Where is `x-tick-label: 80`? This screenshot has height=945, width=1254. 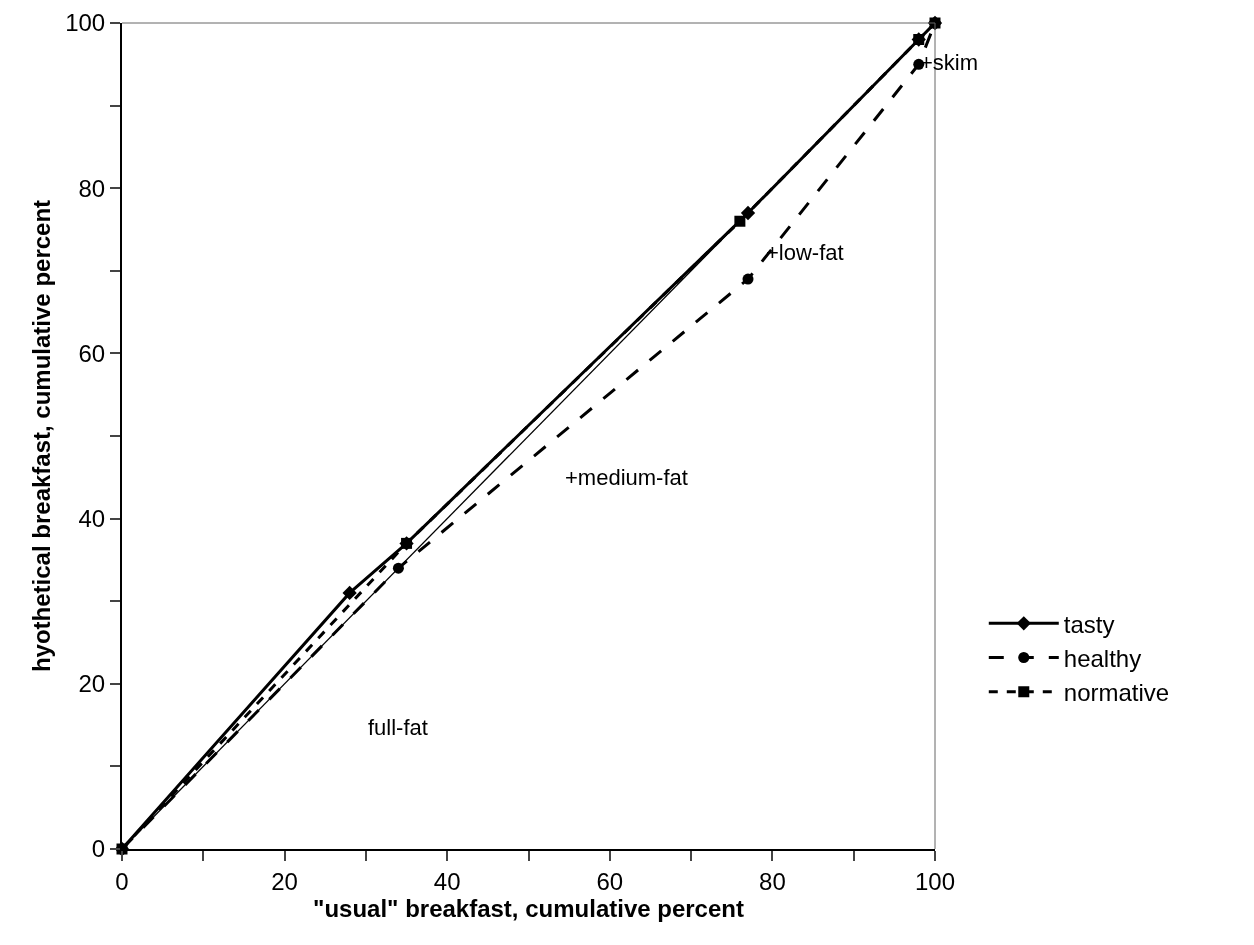 x-tick-label: 80 is located at coordinates (772, 881).